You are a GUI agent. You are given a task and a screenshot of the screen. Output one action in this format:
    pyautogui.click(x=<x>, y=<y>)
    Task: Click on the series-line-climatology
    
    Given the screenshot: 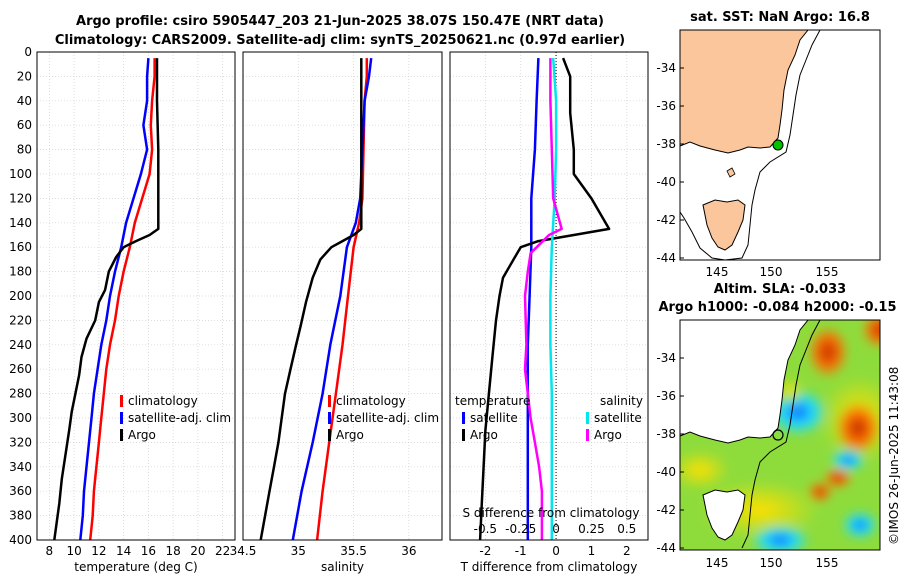 What is the action you would take?
    pyautogui.click(x=122, y=299)
    